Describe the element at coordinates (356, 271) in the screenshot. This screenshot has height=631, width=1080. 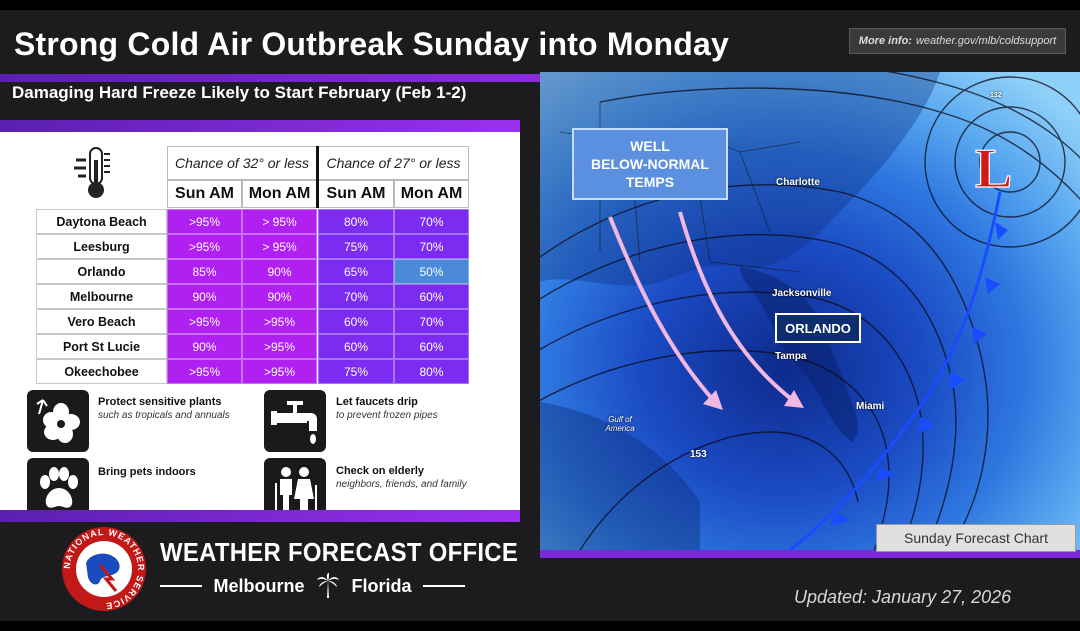
I see `table-cell: 65%` at that location.